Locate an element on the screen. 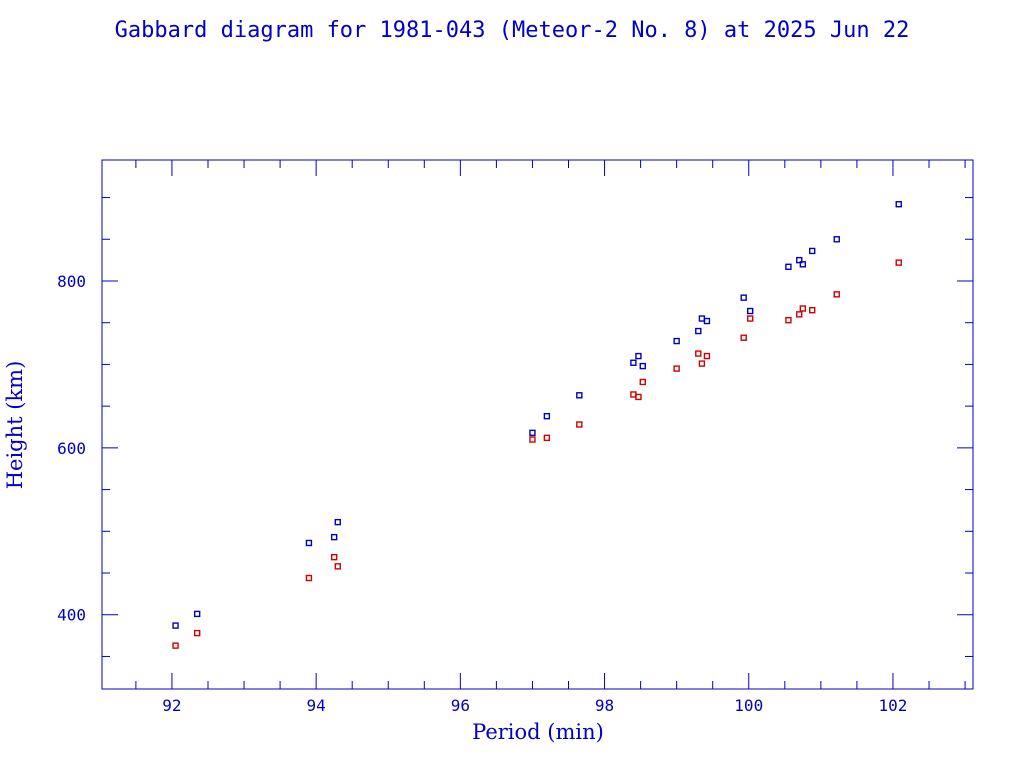  x-tick-label: 102 is located at coordinates (893, 705).